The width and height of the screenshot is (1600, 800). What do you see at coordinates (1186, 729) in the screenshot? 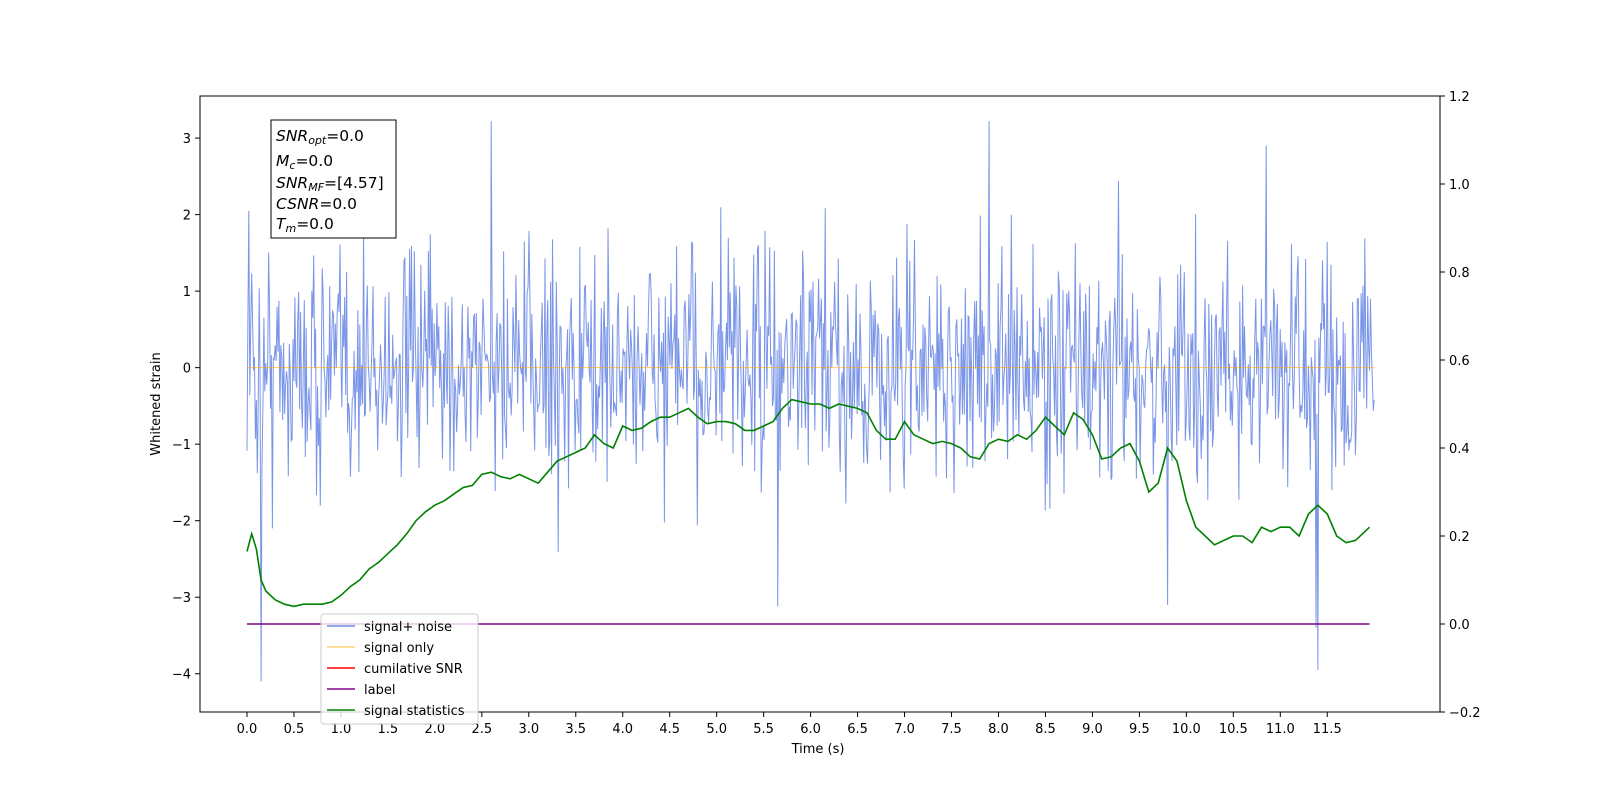
I see `x-tick-label: 10.0` at bounding box center [1186, 729].